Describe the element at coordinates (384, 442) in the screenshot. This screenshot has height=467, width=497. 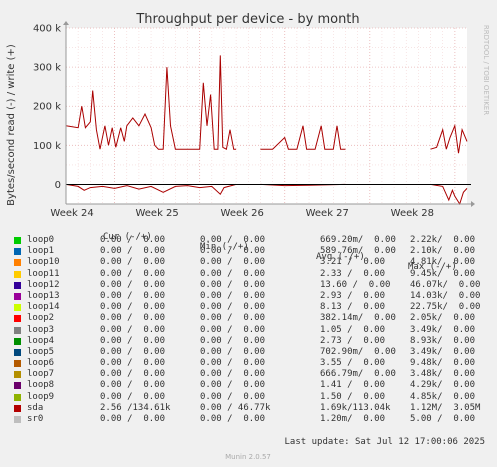
I see `last-update: Last update: Sat Jul 12 17:00:06 2025` at that location.